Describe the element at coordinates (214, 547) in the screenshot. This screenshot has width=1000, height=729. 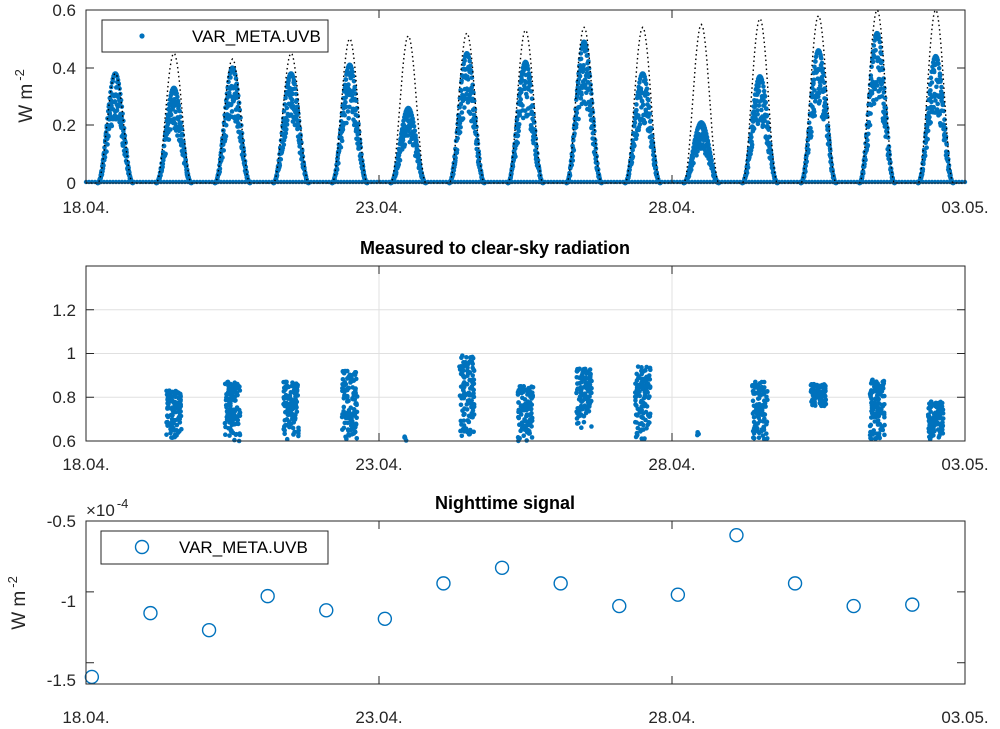
I see `legend: VAR_META.UVB` at that location.